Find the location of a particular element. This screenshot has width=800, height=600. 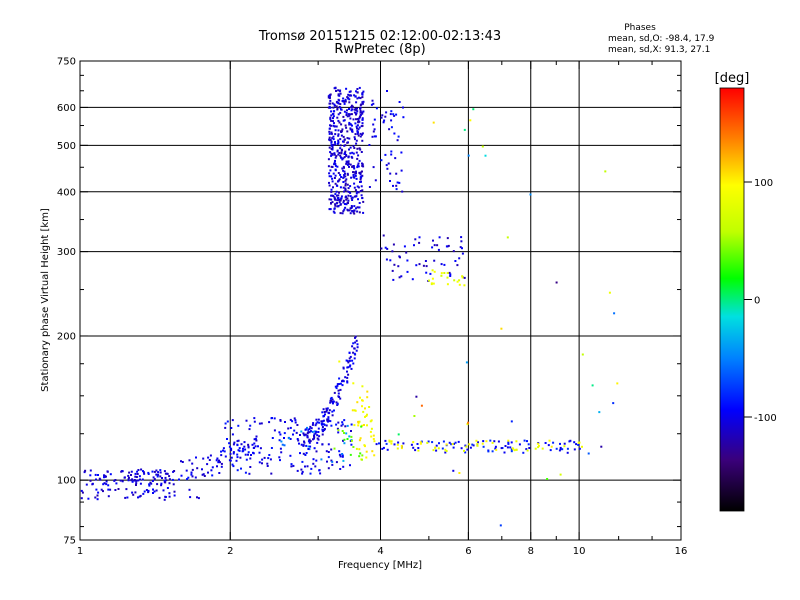

colorbar-label: [deg] is located at coordinates (732, 78).